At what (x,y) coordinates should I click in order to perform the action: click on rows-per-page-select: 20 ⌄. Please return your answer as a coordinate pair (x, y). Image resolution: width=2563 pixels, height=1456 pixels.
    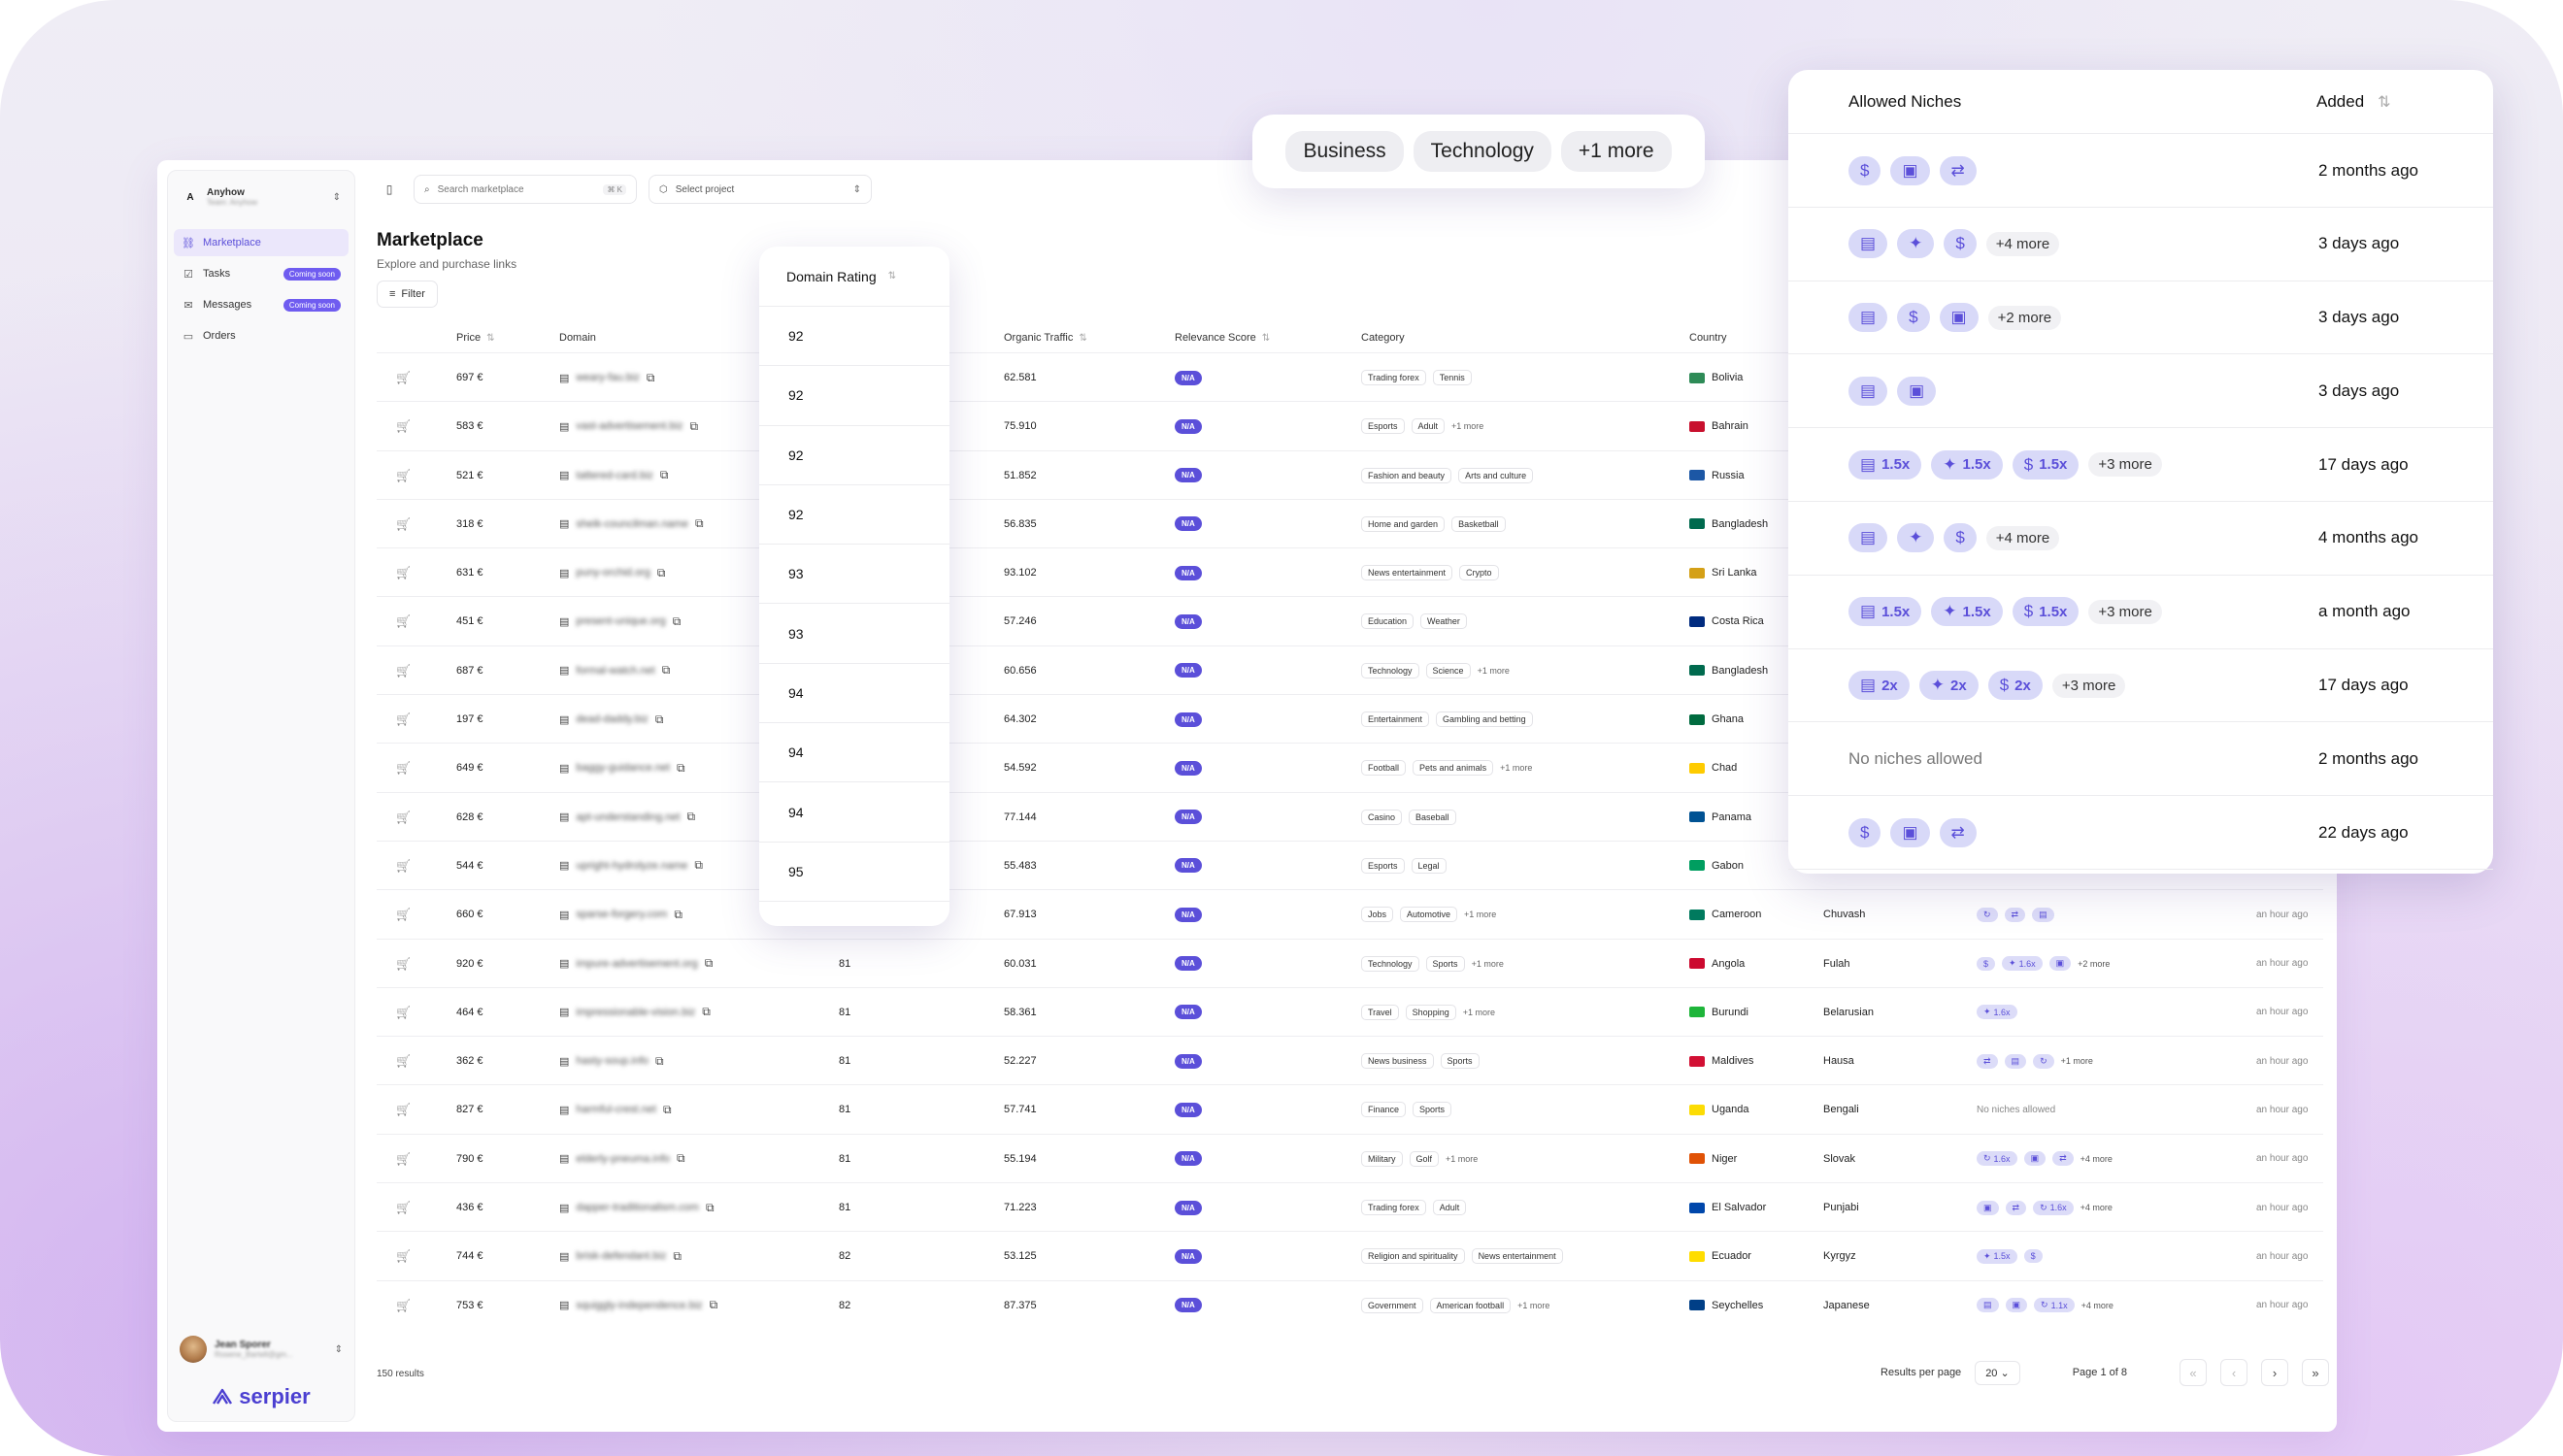
    Looking at the image, I should click on (1997, 1372).